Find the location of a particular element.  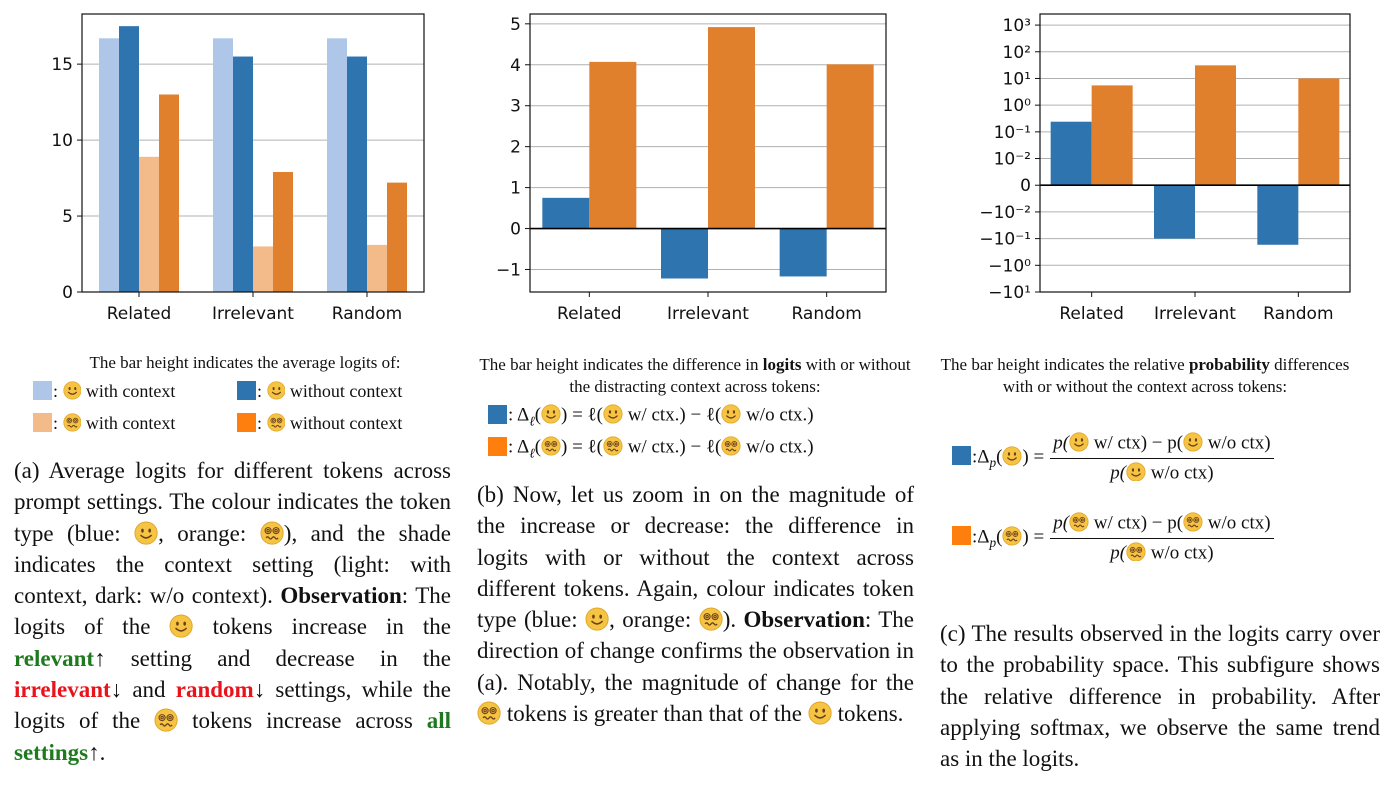

y-tick-label: 3 is located at coordinates (515, 107).